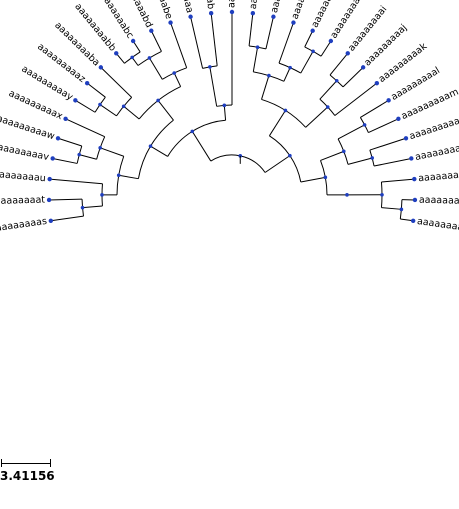 The width and height of the screenshot is (459, 509). Describe the element at coordinates (439, 201) in the screenshot. I see `leaf-label: aaaaaaaaaq` at that location.